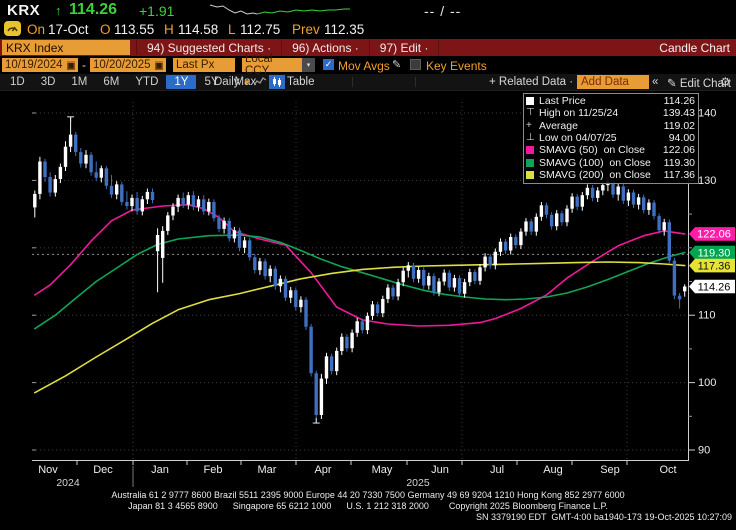 The image size is (736, 530). What do you see at coordinates (613, 82) in the screenshot?
I see `add-data-input: Add Data` at bounding box center [613, 82].